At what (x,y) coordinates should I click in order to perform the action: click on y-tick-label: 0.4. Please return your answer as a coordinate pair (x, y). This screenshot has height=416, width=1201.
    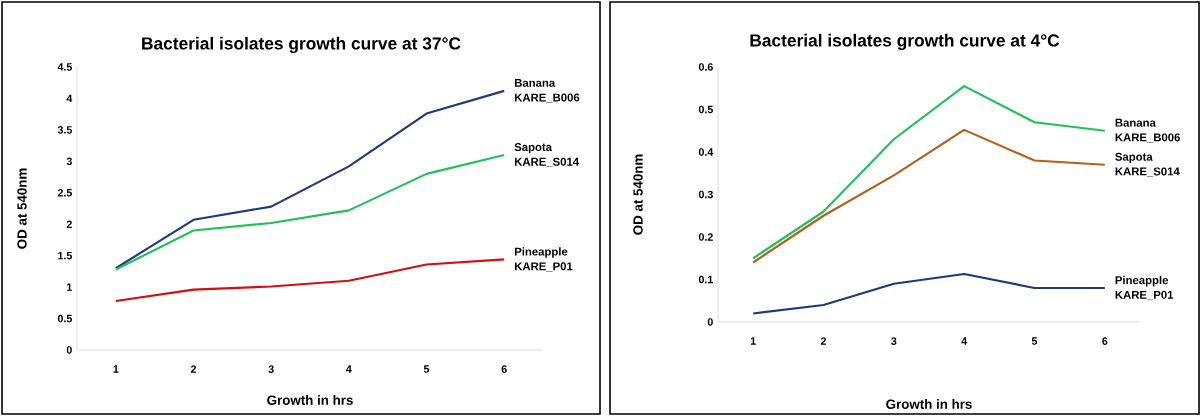
    Looking at the image, I should click on (706, 152).